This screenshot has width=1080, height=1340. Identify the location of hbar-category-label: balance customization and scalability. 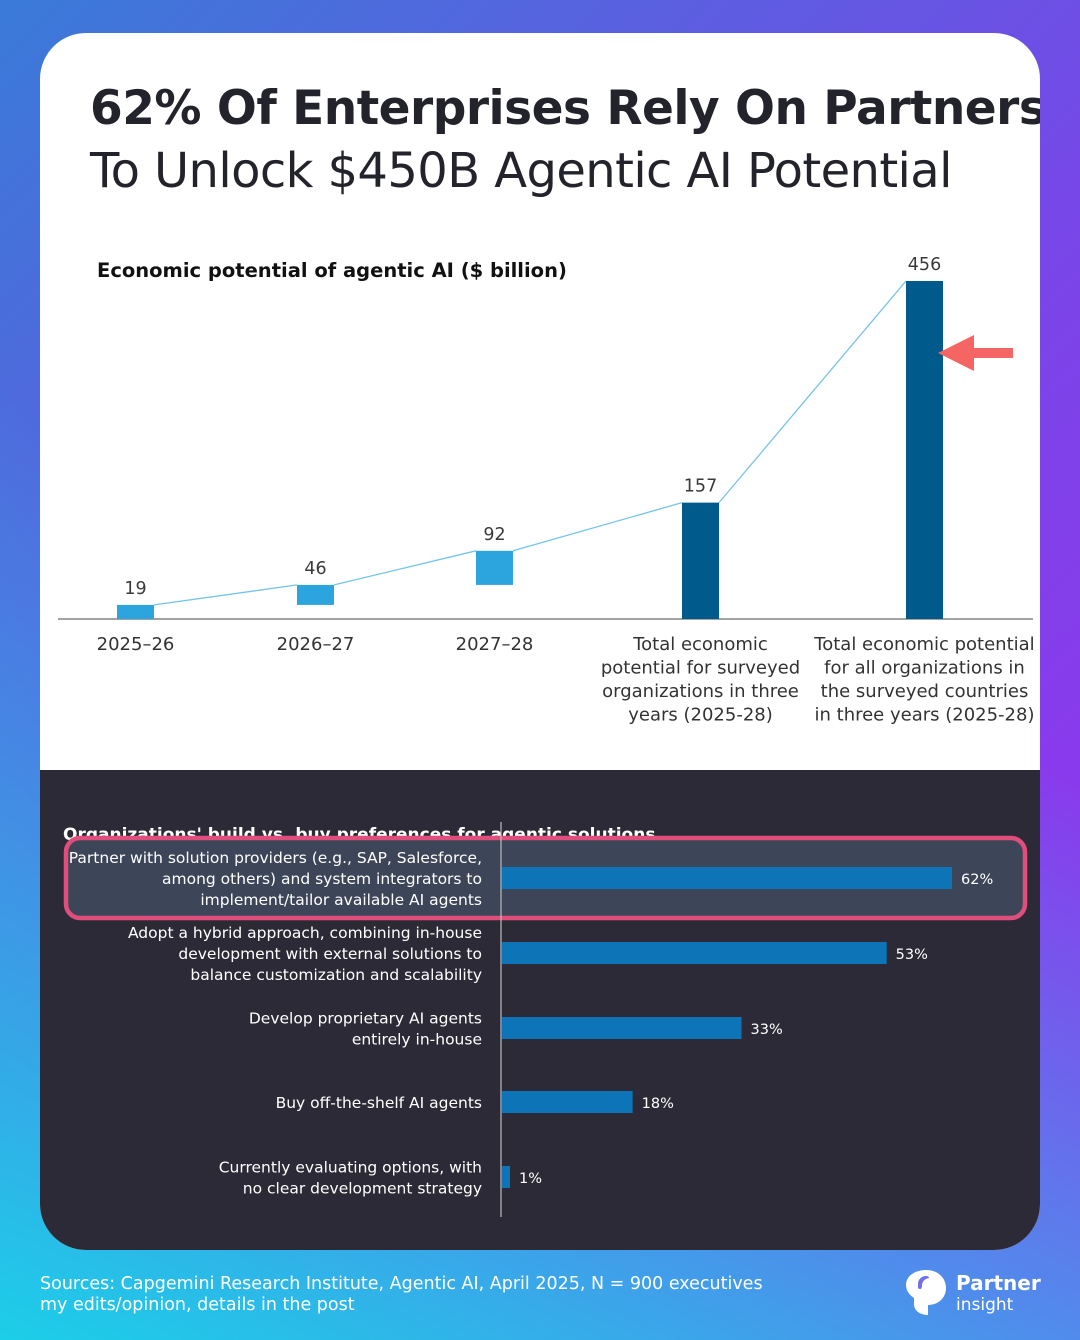
(336, 975).